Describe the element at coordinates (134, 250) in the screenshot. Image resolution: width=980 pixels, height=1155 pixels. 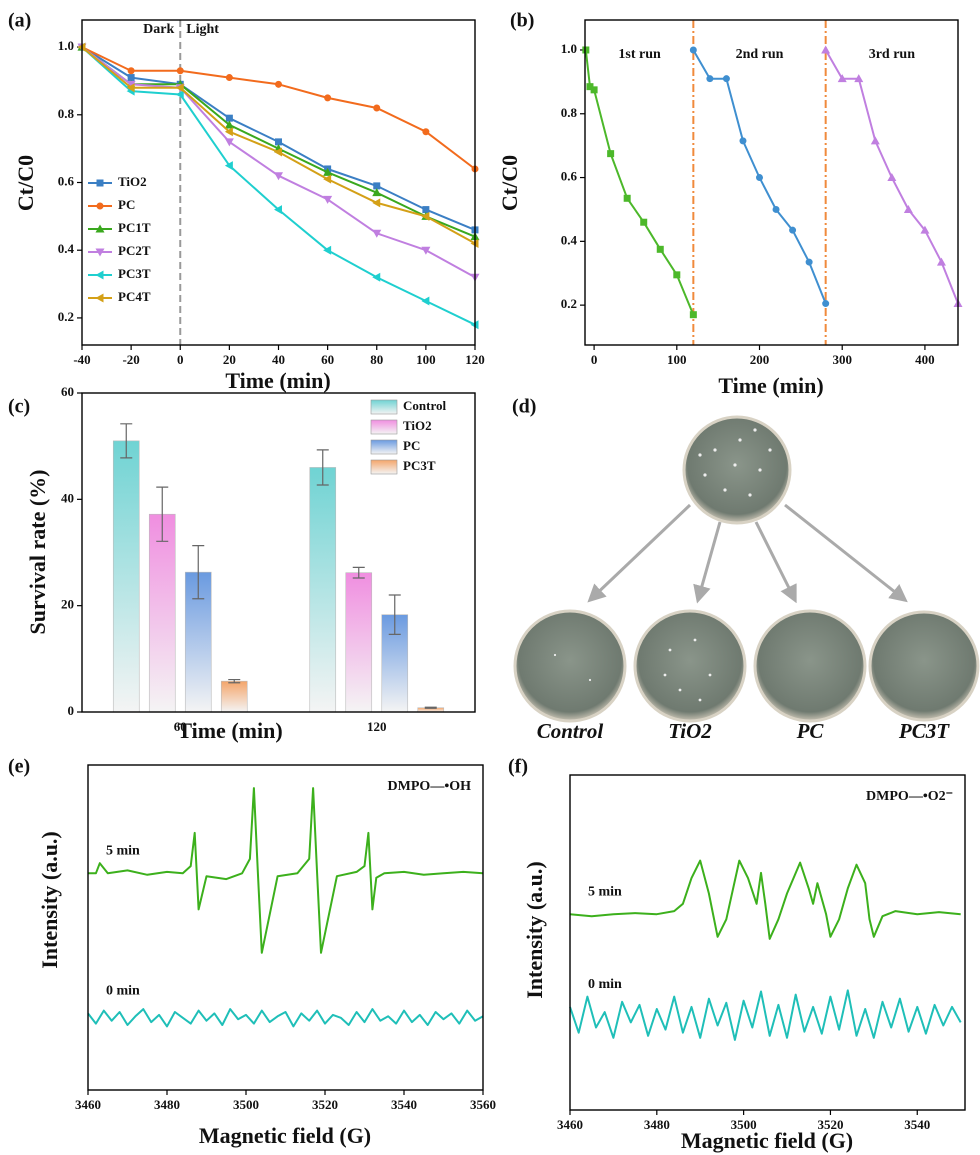
I see `legend-label: PC2T` at that location.